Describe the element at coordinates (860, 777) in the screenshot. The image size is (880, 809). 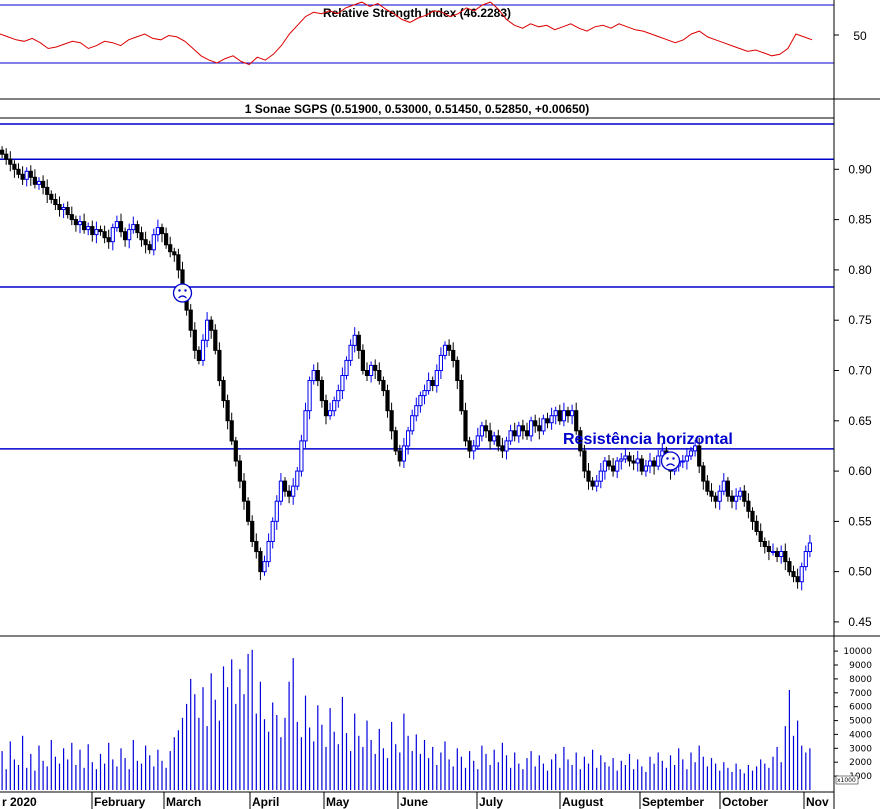
I see `volume-tick-label: 1000` at that location.